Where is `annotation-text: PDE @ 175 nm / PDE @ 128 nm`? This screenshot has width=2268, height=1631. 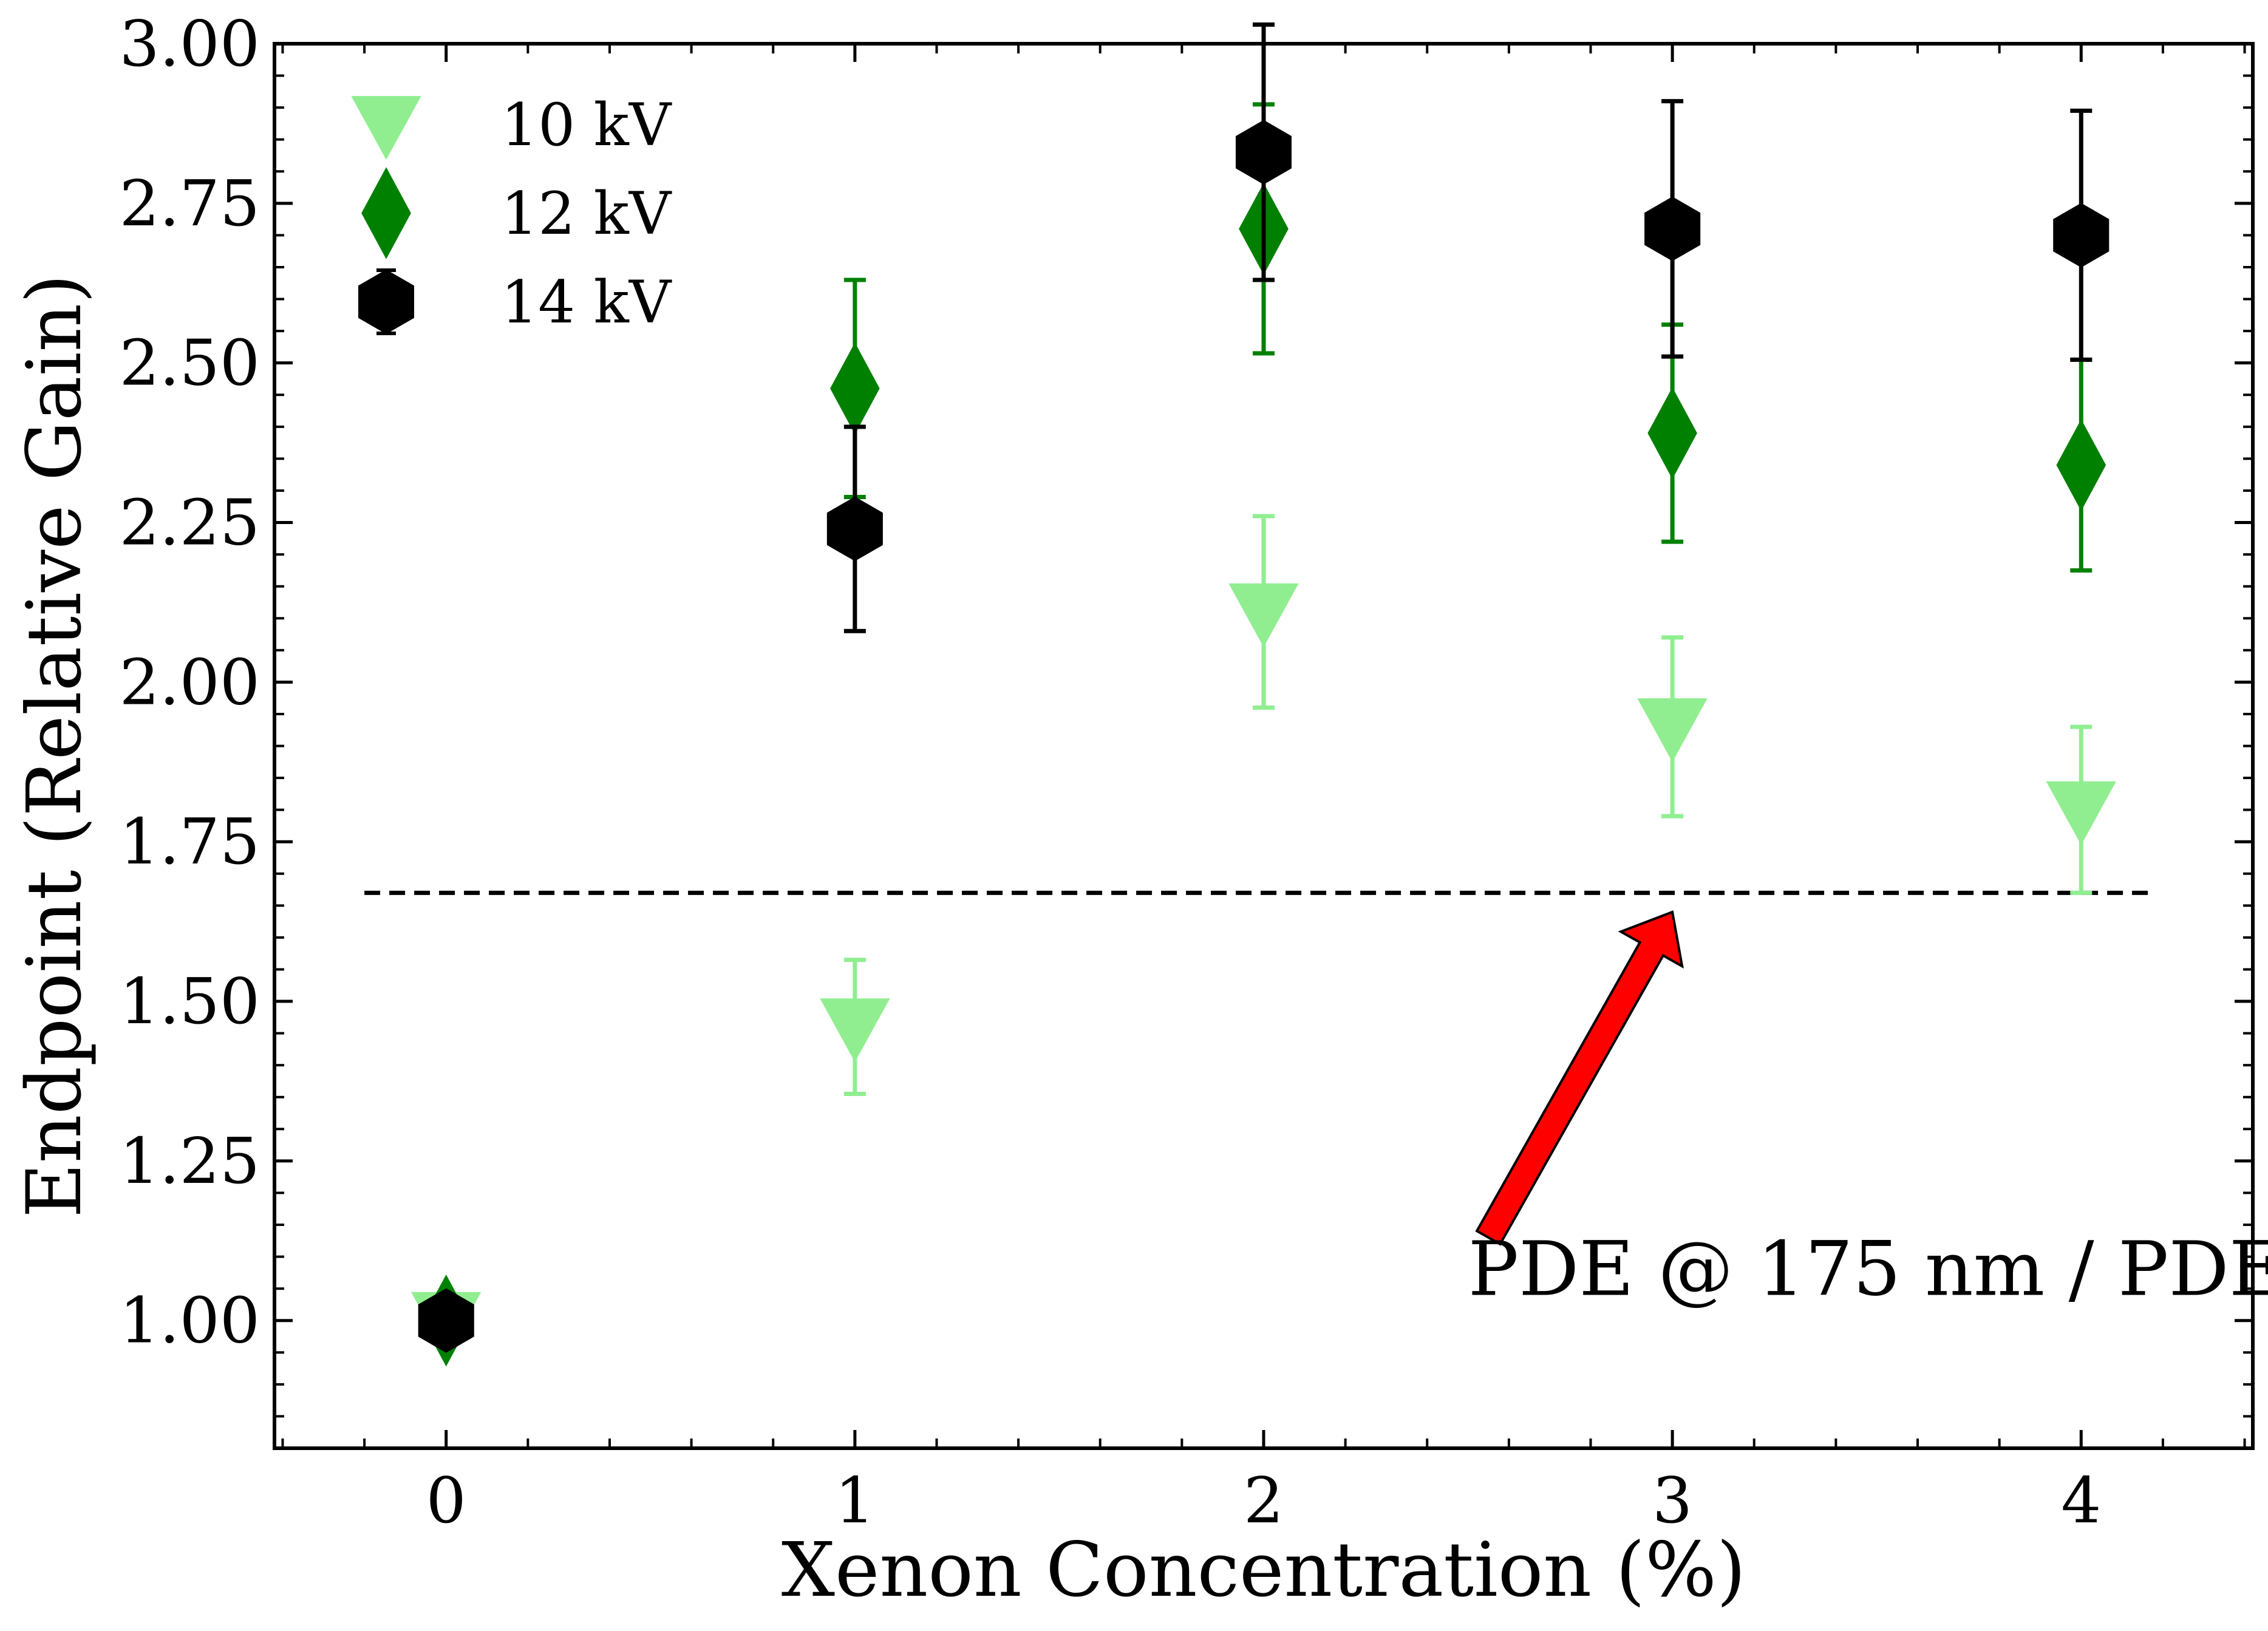
annotation-text: PDE @ 175 nm / PDE @ 128 nm is located at coordinates (1868, 1269).